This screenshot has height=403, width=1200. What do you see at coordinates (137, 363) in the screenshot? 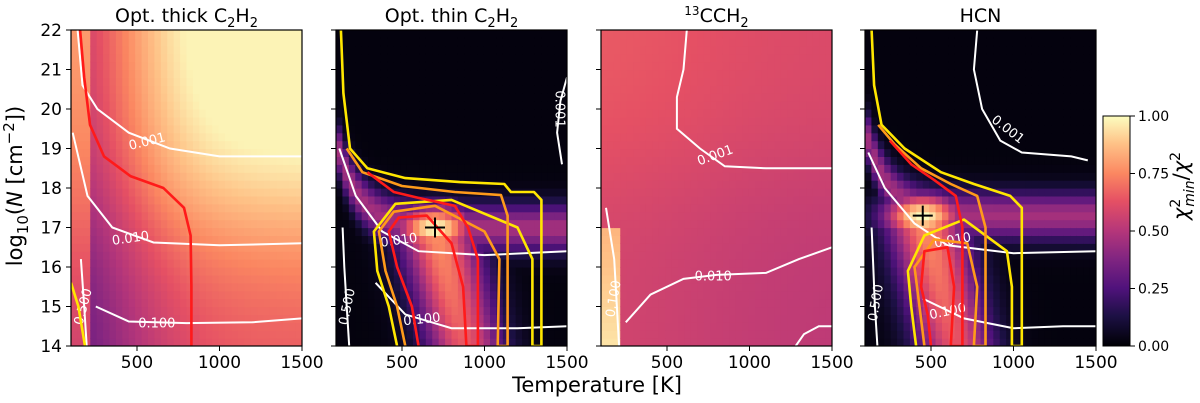
I see `x-tick-label: 500` at bounding box center [137, 363].